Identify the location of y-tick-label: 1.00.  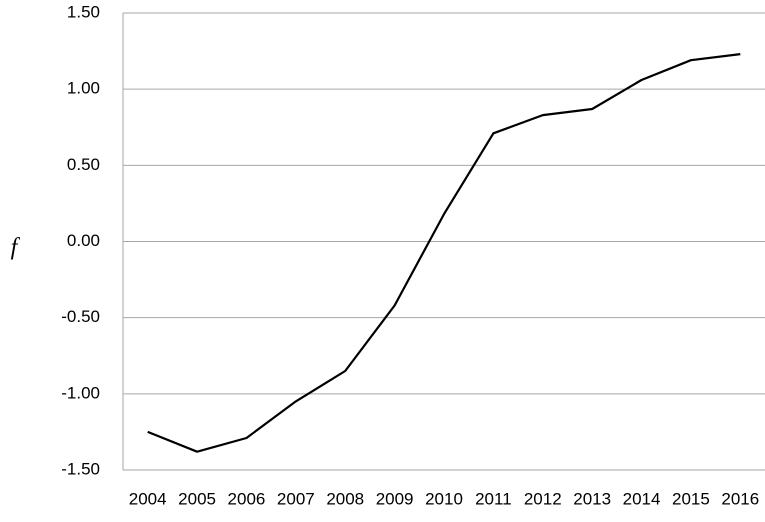
(83, 88).